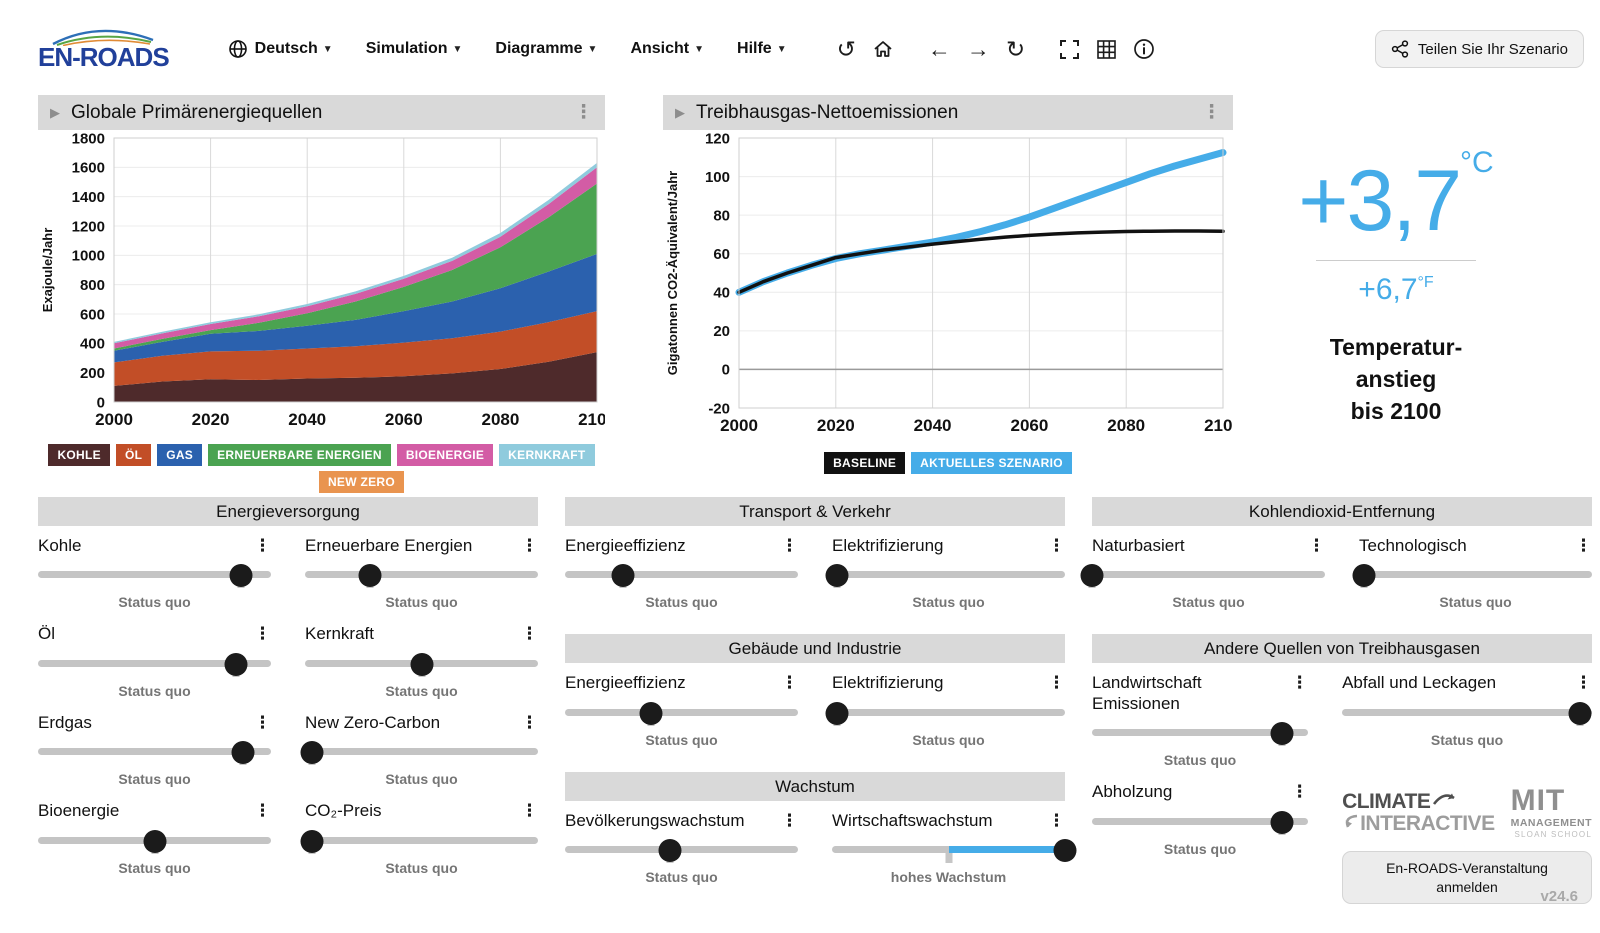 This screenshot has height=933, width=1600. I want to click on panel-title: Gebäude und Industrie, so click(815, 649).